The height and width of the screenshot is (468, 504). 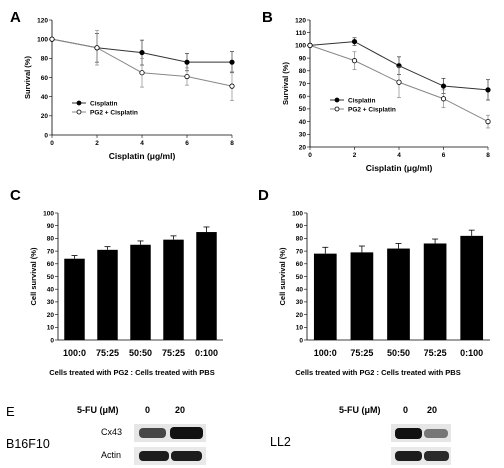 What do you see at coordinates (142, 156) in the screenshot?
I see `chart-a-x-axis-label: Cisplatin (μg/ml)` at bounding box center [142, 156].